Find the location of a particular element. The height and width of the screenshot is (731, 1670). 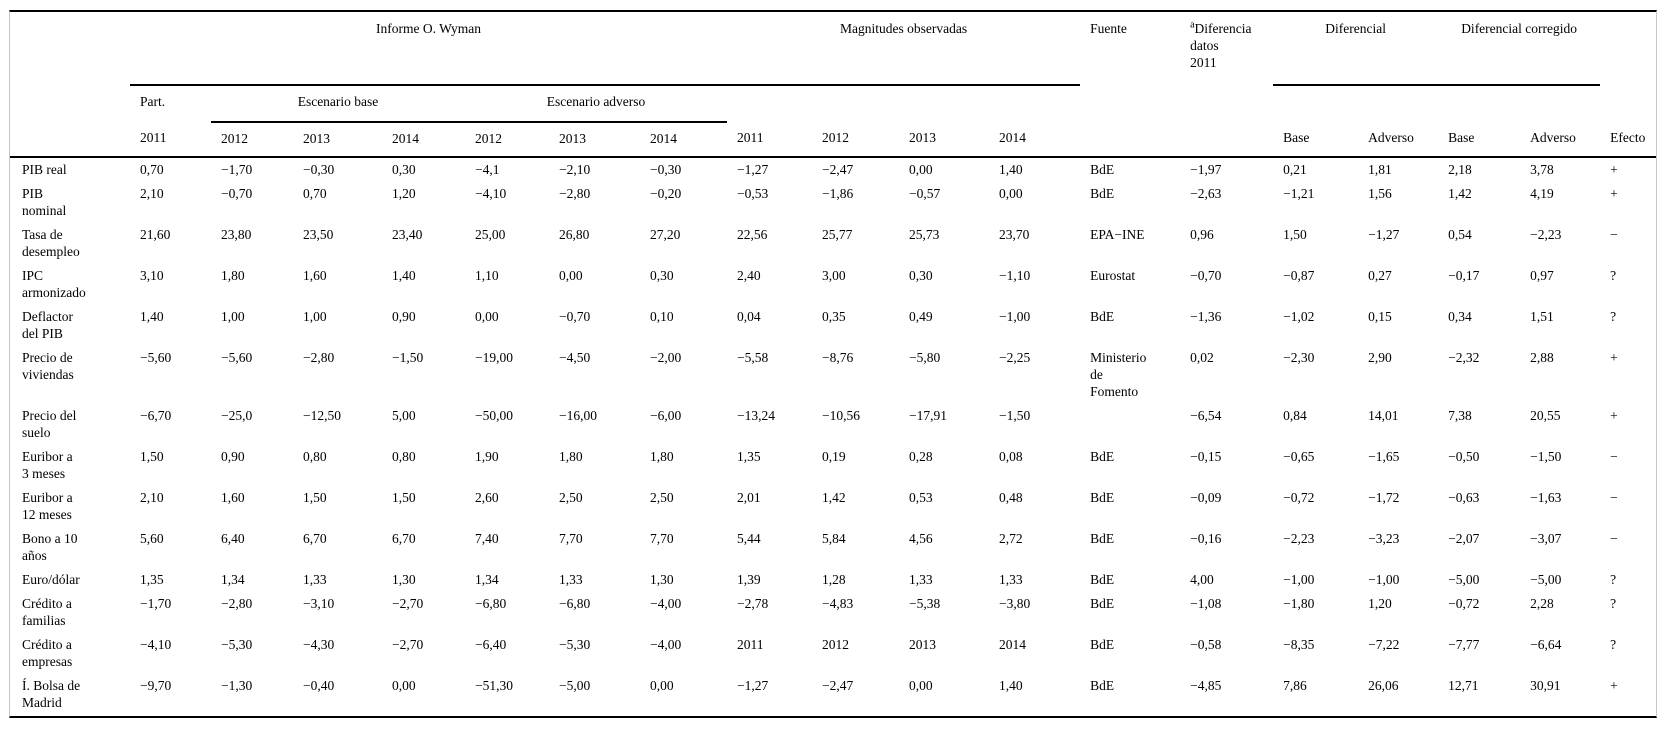

value-cell: −2,78 is located at coordinates (753, 603).